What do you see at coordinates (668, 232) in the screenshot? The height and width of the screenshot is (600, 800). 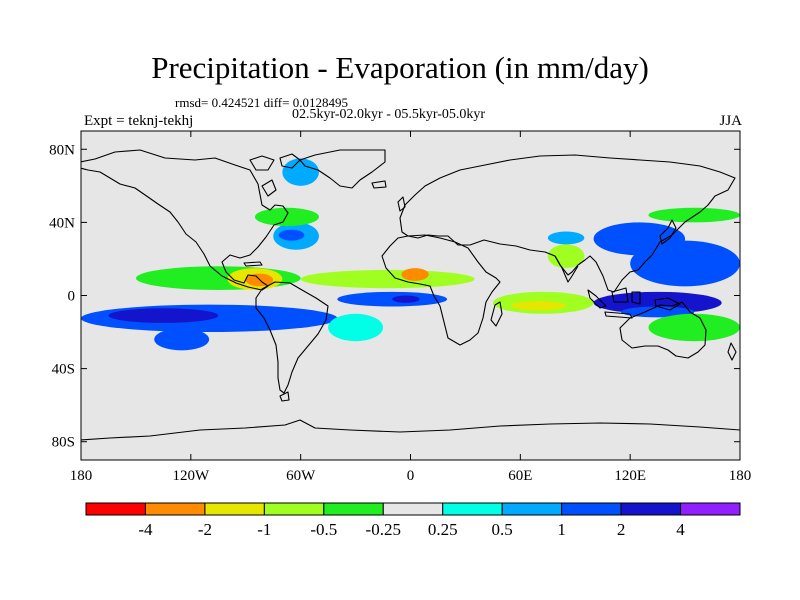 I see `coastline-japan` at bounding box center [668, 232].